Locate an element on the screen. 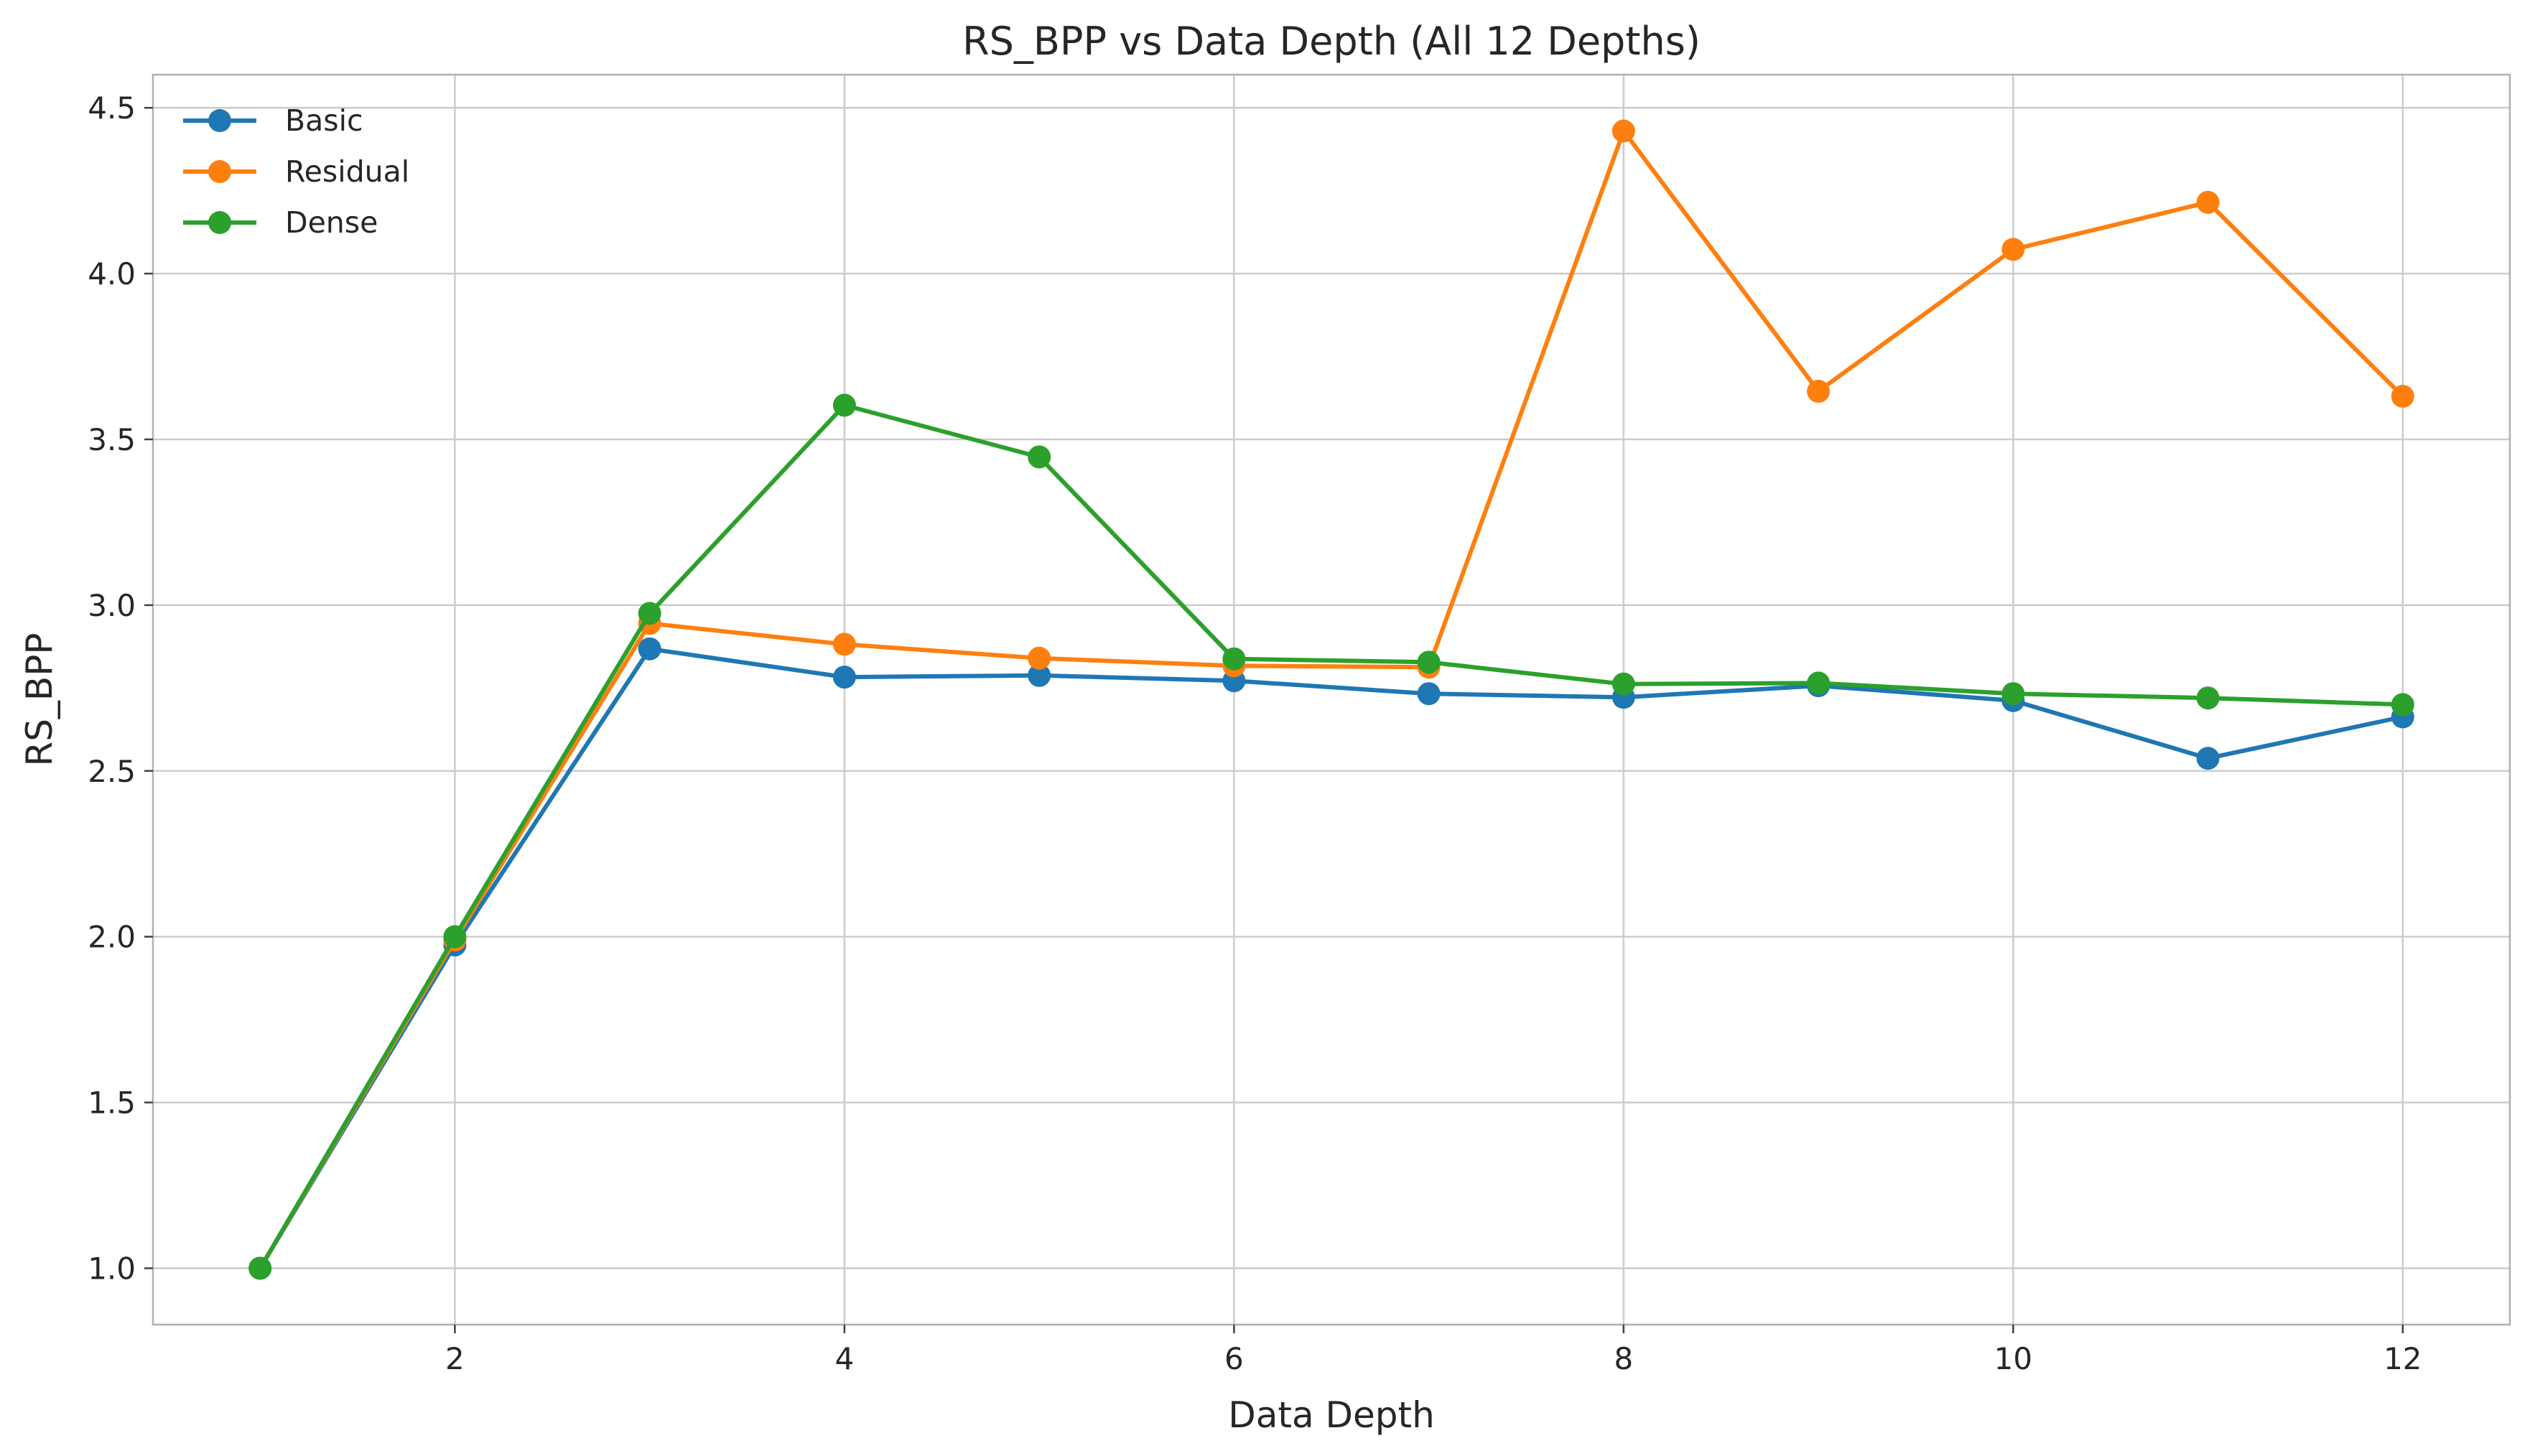  y-tick-label: 1.5 is located at coordinates (112, 1103).